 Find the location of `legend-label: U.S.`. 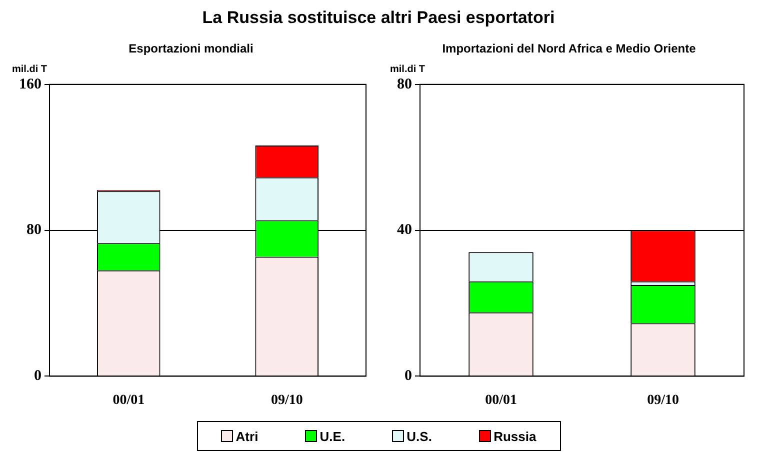

legend-label: U.S. is located at coordinates (419, 436).